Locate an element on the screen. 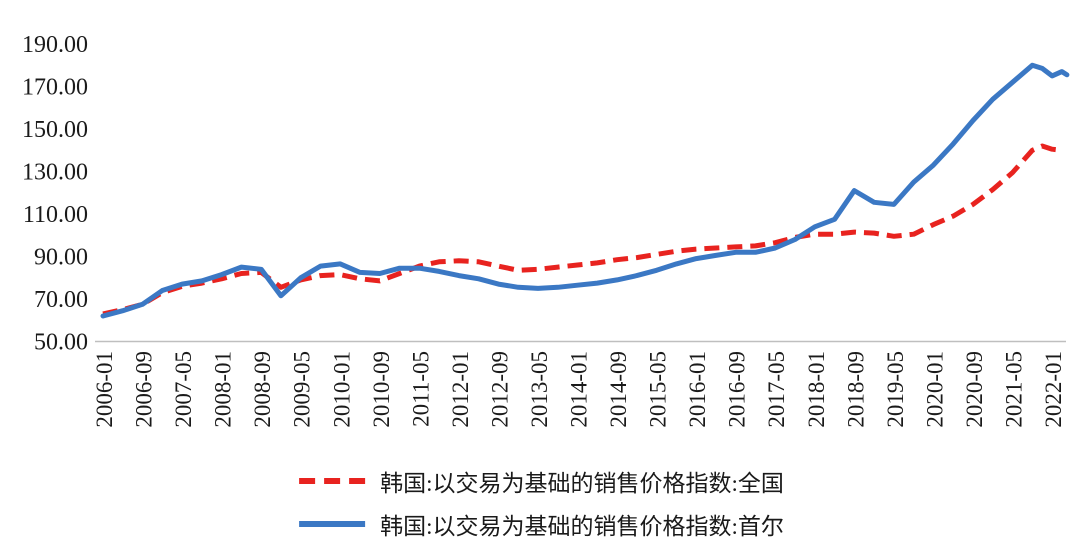  x-axis-tick-label: 2016-01 is located at coordinates (697, 389).